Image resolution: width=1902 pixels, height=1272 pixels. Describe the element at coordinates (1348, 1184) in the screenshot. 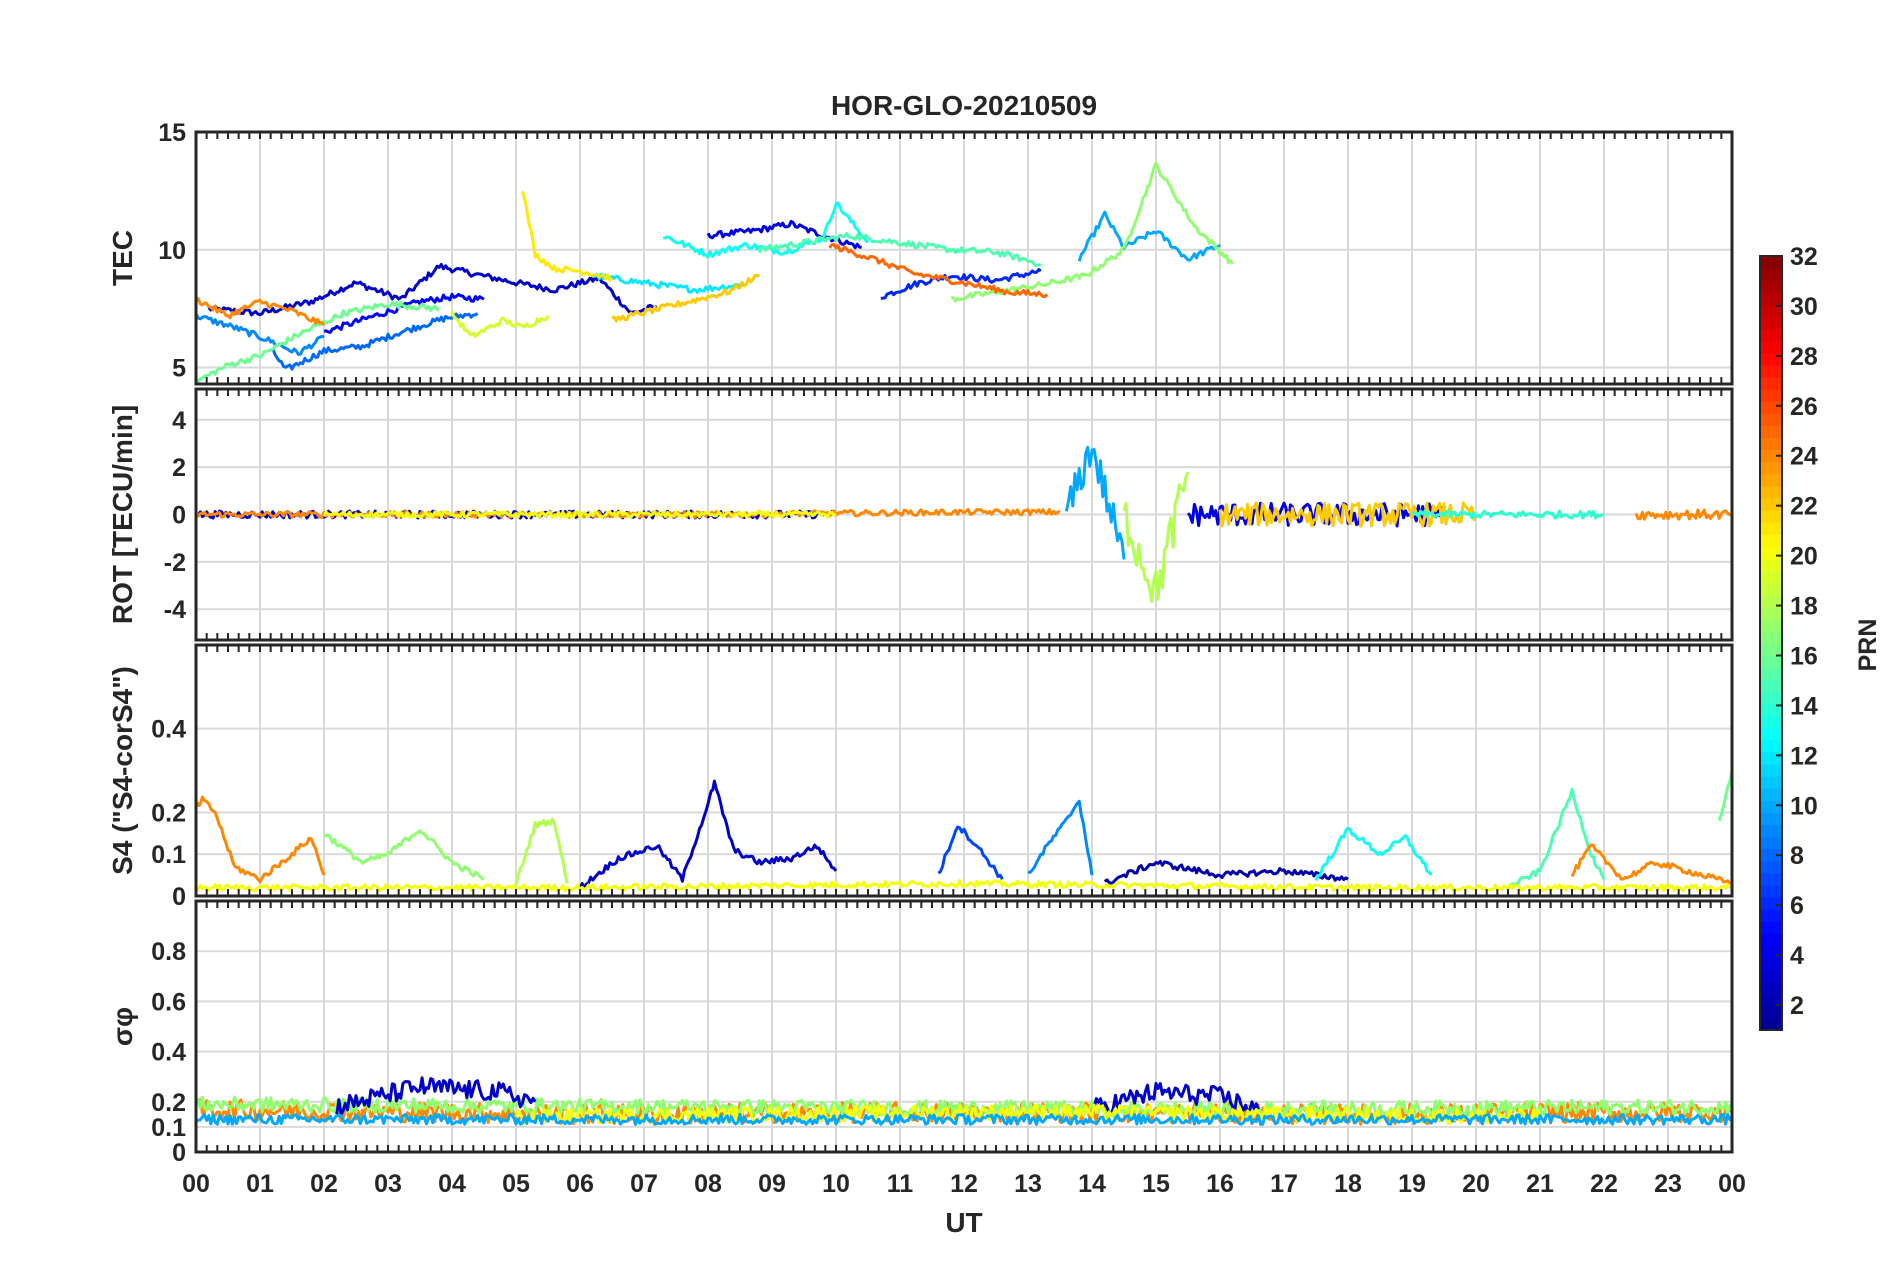

I see `x-tick-label: 18` at that location.